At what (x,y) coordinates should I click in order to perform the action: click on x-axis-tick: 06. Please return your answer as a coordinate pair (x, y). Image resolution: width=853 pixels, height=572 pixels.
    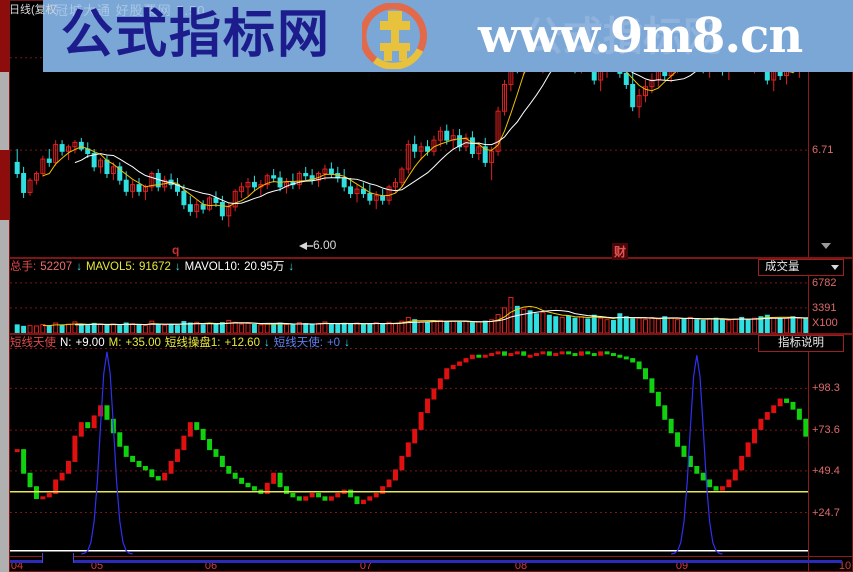
    Looking at the image, I should click on (211, 566).